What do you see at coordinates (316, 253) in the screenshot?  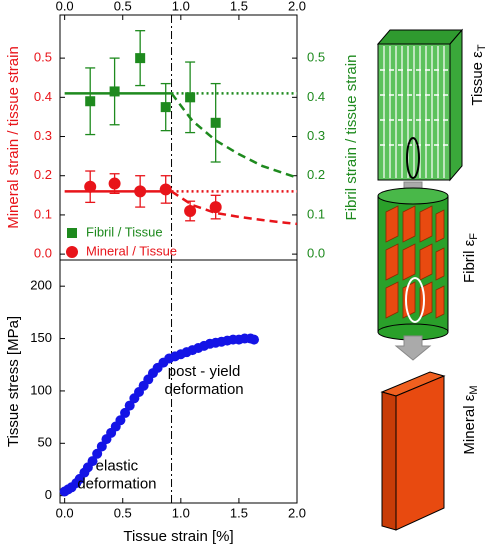 I see `y2-tick-label: 0.0` at bounding box center [316, 253].